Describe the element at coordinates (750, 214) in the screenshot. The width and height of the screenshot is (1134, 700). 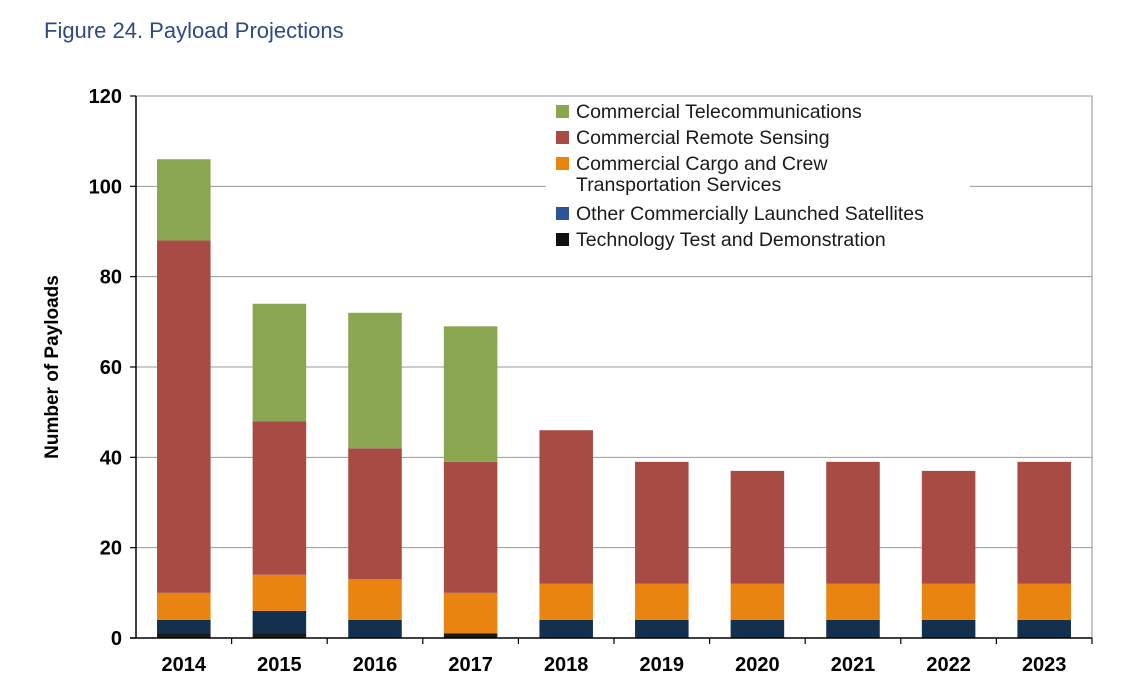
I see `legend-label: Other Commercially Launched Satellites` at that location.